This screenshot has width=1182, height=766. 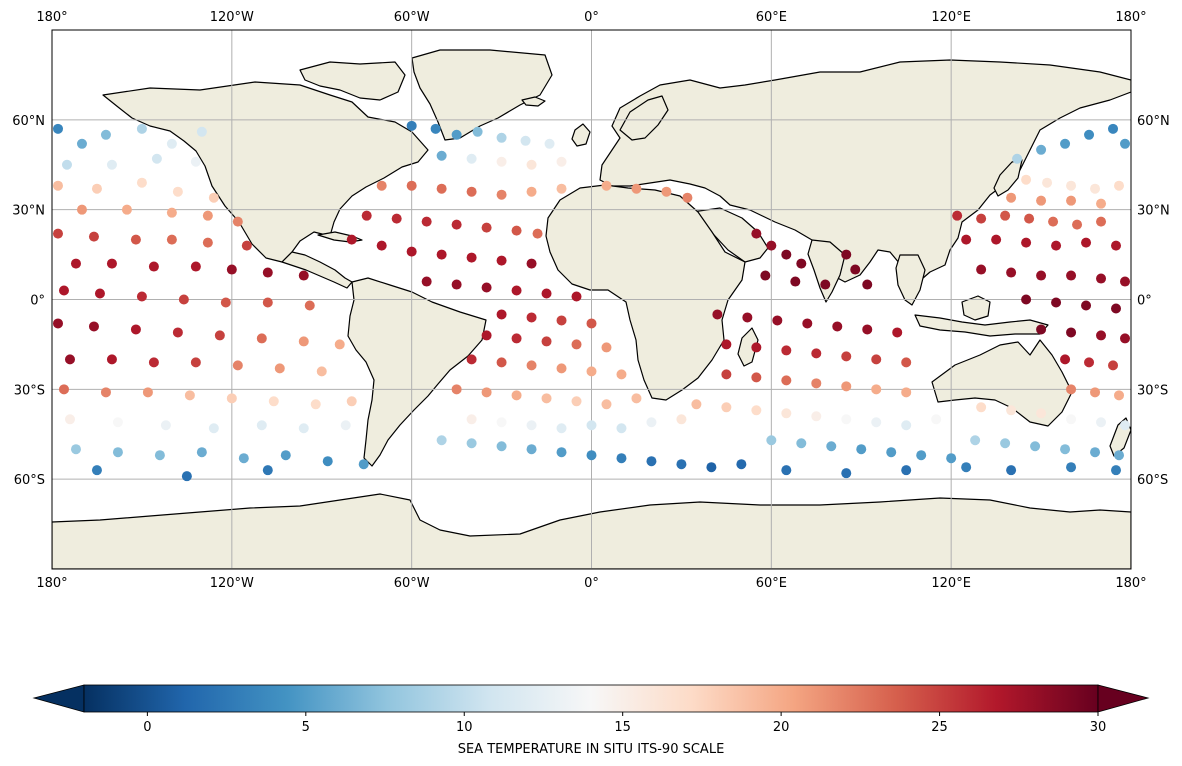 I want to click on lon-tick-label-top: 120°W, so click(x=232, y=17).